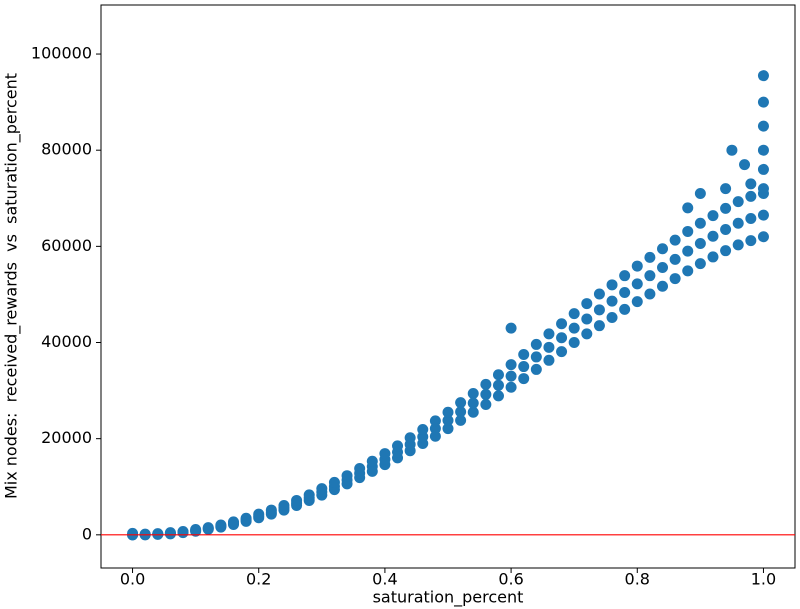 The width and height of the screenshot is (800, 609). I want to click on x-axis-label: saturation_percent, so click(448, 598).